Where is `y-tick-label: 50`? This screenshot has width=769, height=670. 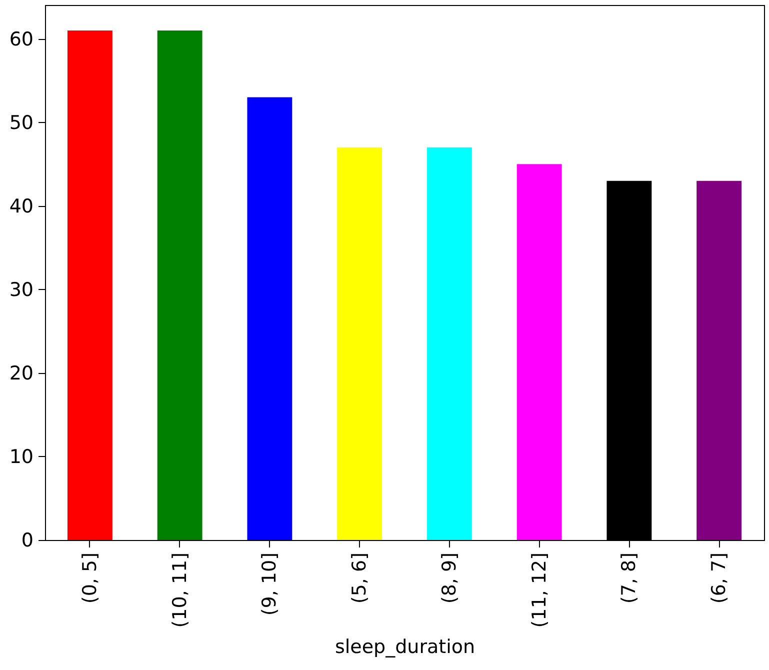 y-tick-label: 50 is located at coordinates (21, 123).